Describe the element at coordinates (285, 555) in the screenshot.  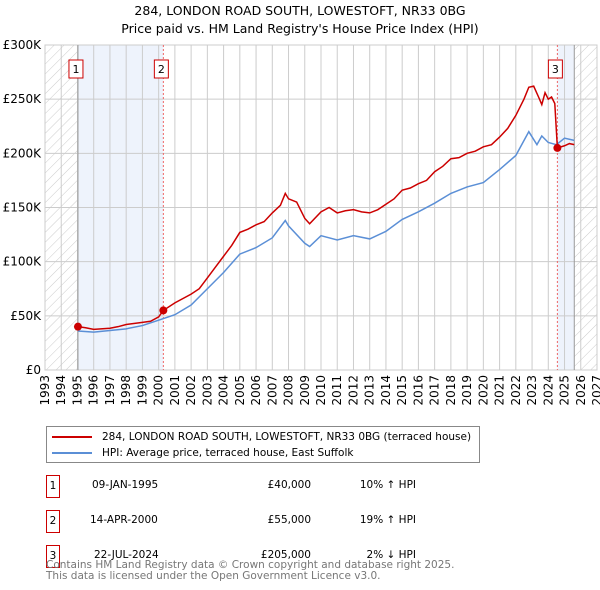
I see `sale-price: £205,000` at that location.